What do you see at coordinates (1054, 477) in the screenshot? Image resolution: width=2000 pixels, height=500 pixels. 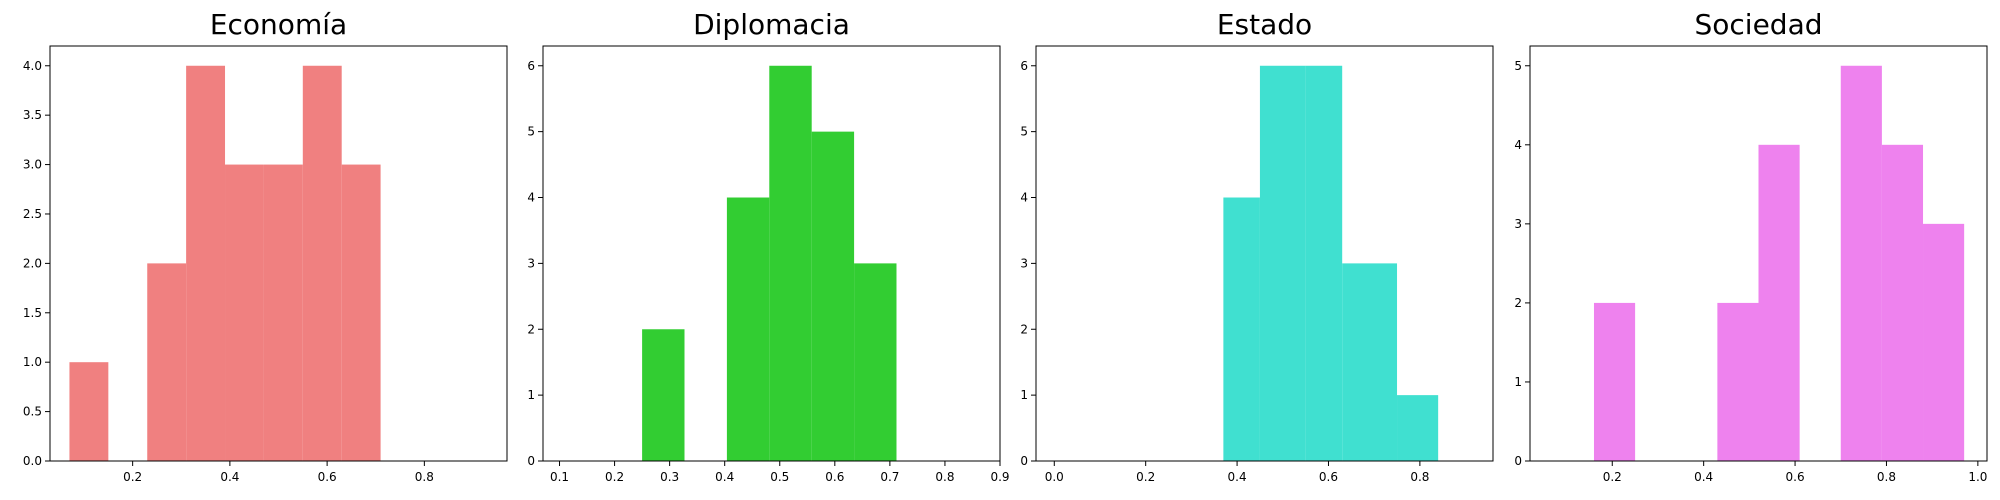 I see `x-tick-label: 0.0` at bounding box center [1054, 477].